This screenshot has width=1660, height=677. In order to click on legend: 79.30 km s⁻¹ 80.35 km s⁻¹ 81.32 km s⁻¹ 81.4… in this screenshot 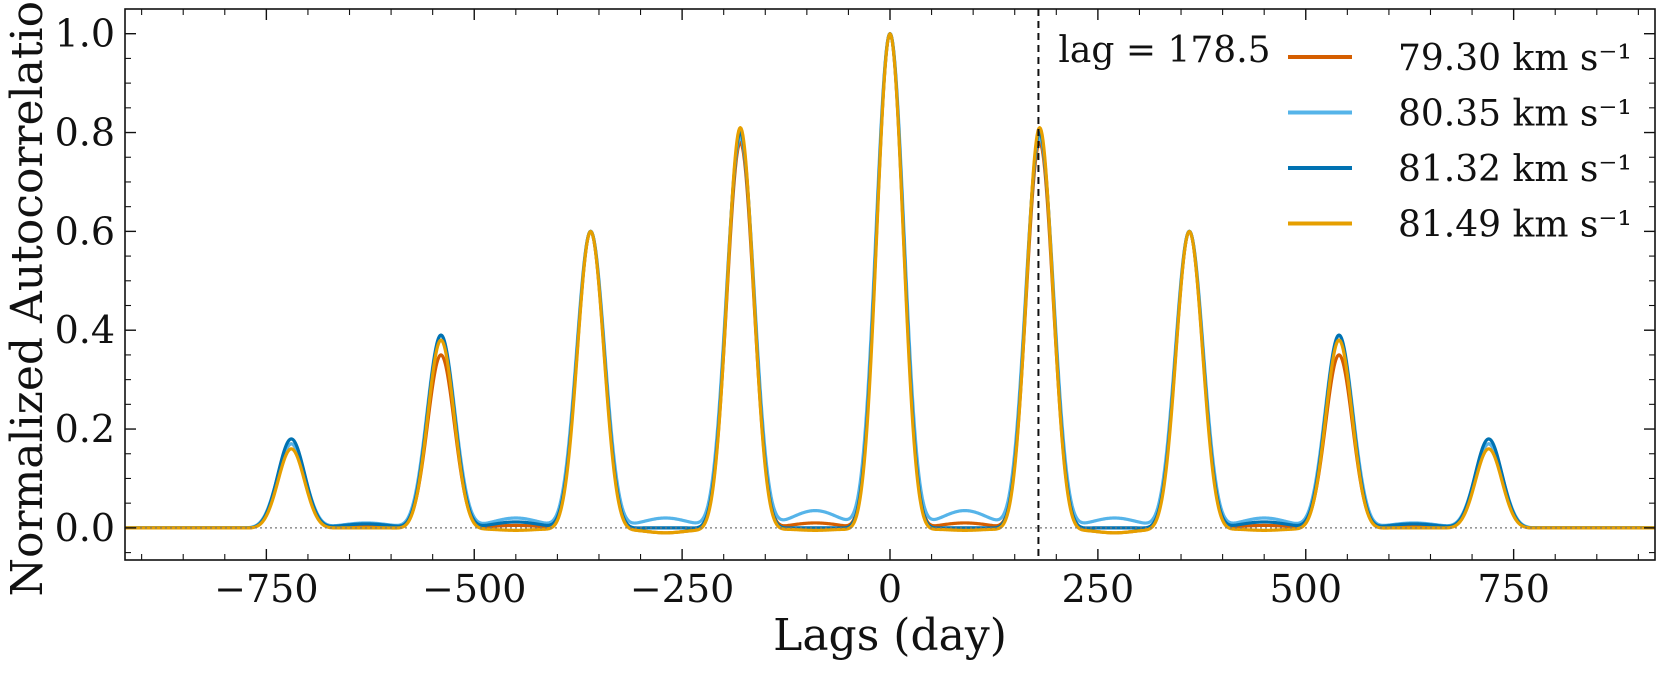, I will do `click(1460, 142)`.